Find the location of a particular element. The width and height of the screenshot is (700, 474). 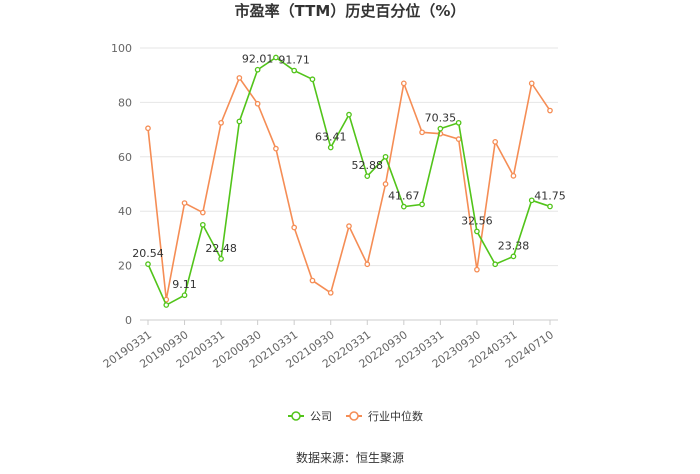

data-label: 92.01 is located at coordinates (258, 59).